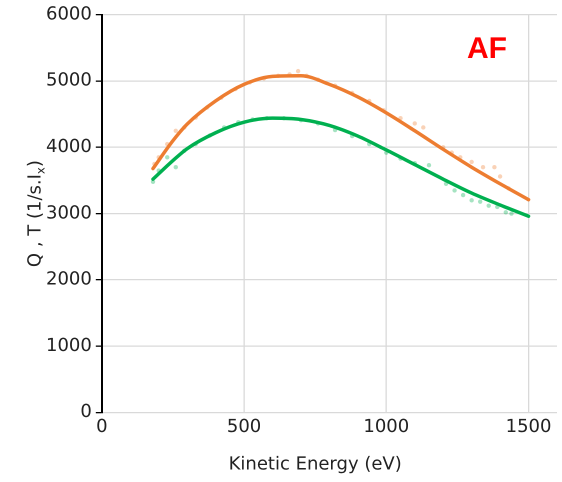 This screenshot has width=562, height=482. I want to click on y-tick-label: 2000, so click(69, 279).